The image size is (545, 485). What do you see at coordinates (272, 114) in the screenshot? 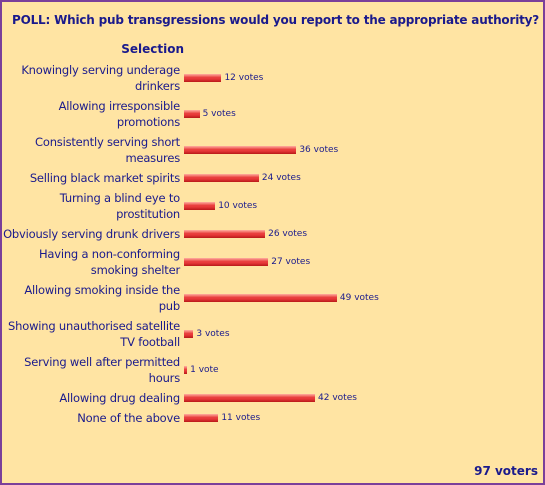
I see `poll-row: Allowing irresponsible promotions 5 votes` at bounding box center [272, 114].